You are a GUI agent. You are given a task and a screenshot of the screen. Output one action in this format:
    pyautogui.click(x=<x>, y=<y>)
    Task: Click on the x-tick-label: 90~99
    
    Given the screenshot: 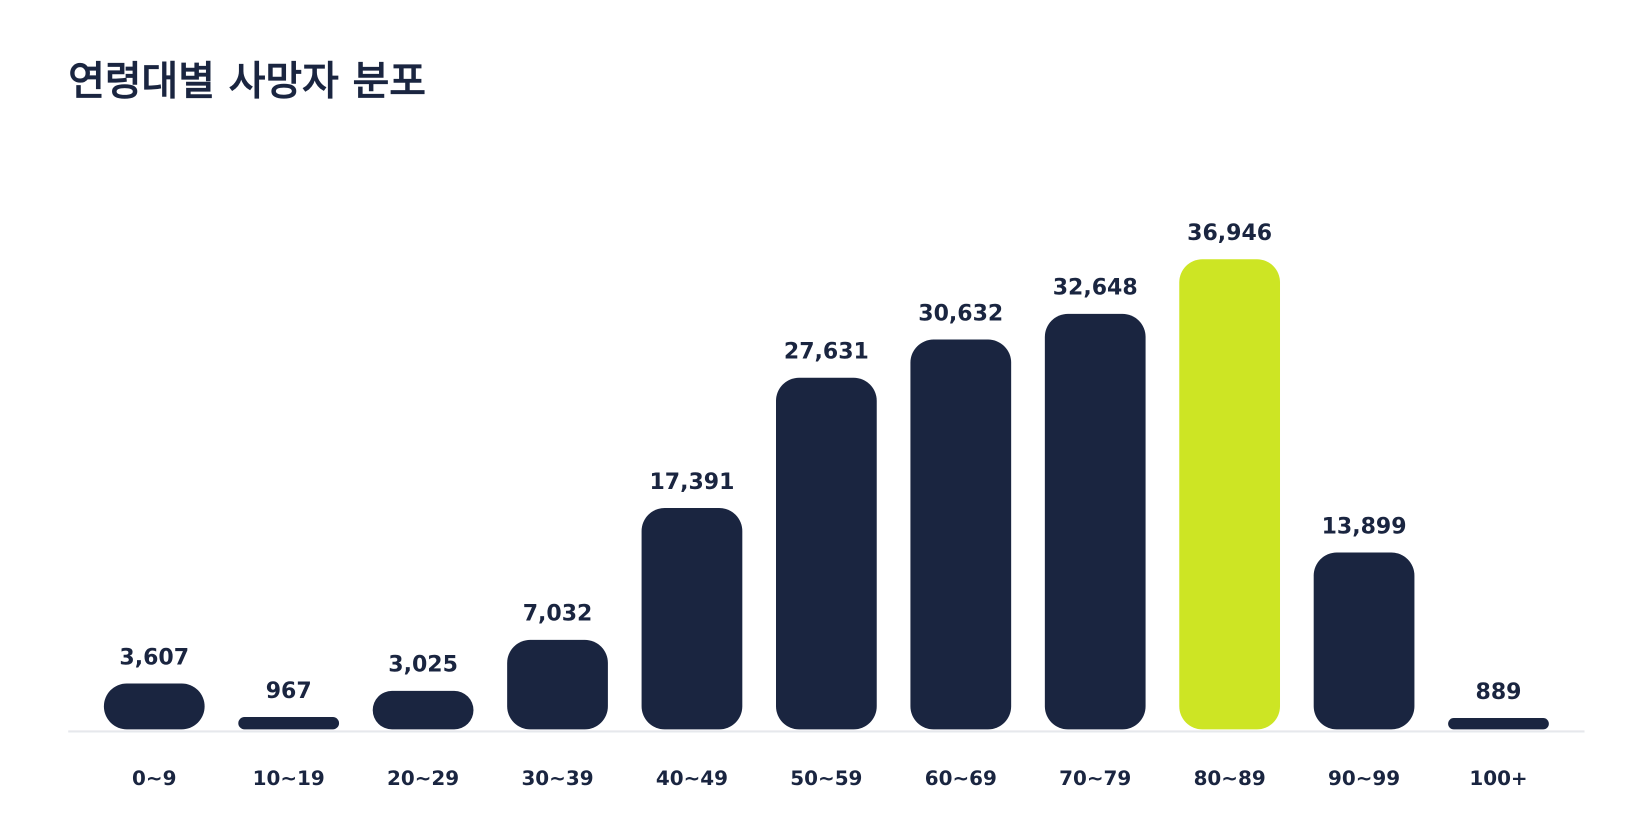 What is the action you would take?
    pyautogui.click(x=1364, y=778)
    